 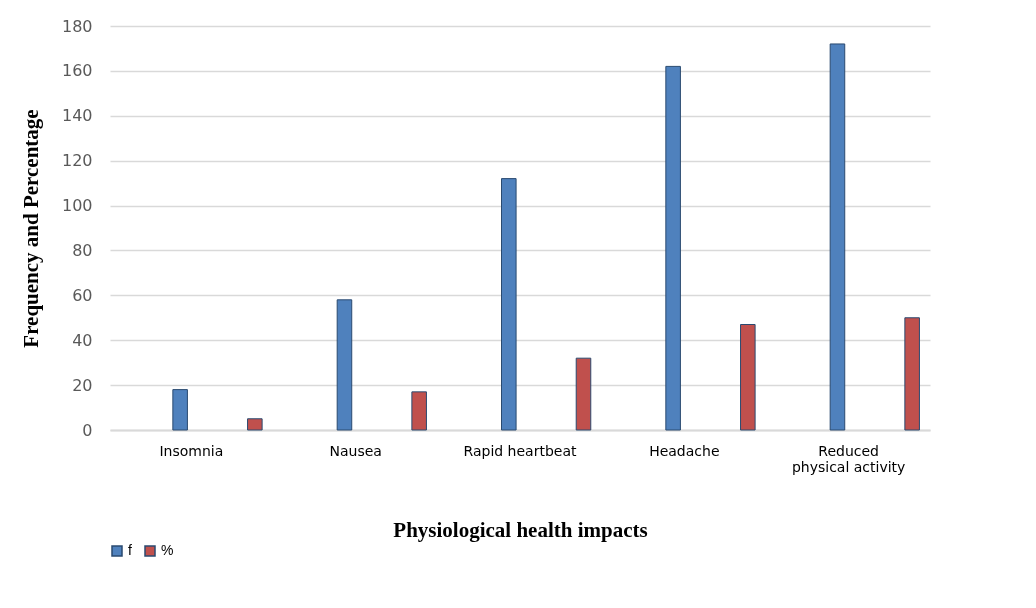 What do you see at coordinates (87, 430) in the screenshot?
I see `y-tick-label: 0` at bounding box center [87, 430].